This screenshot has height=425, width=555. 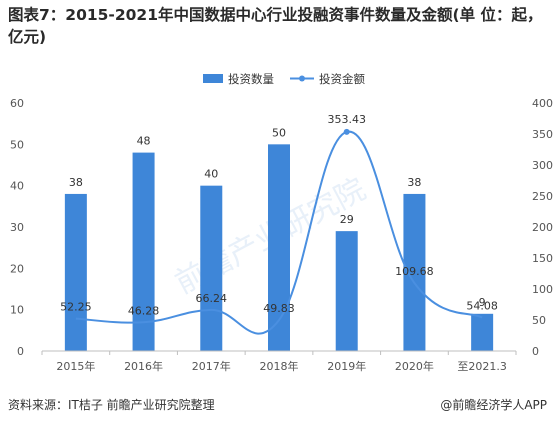 What do you see at coordinates (111, 405) in the screenshot?
I see `source-note: 资料来源：IT桔子 前瞻产业研究院整理` at bounding box center [111, 405].